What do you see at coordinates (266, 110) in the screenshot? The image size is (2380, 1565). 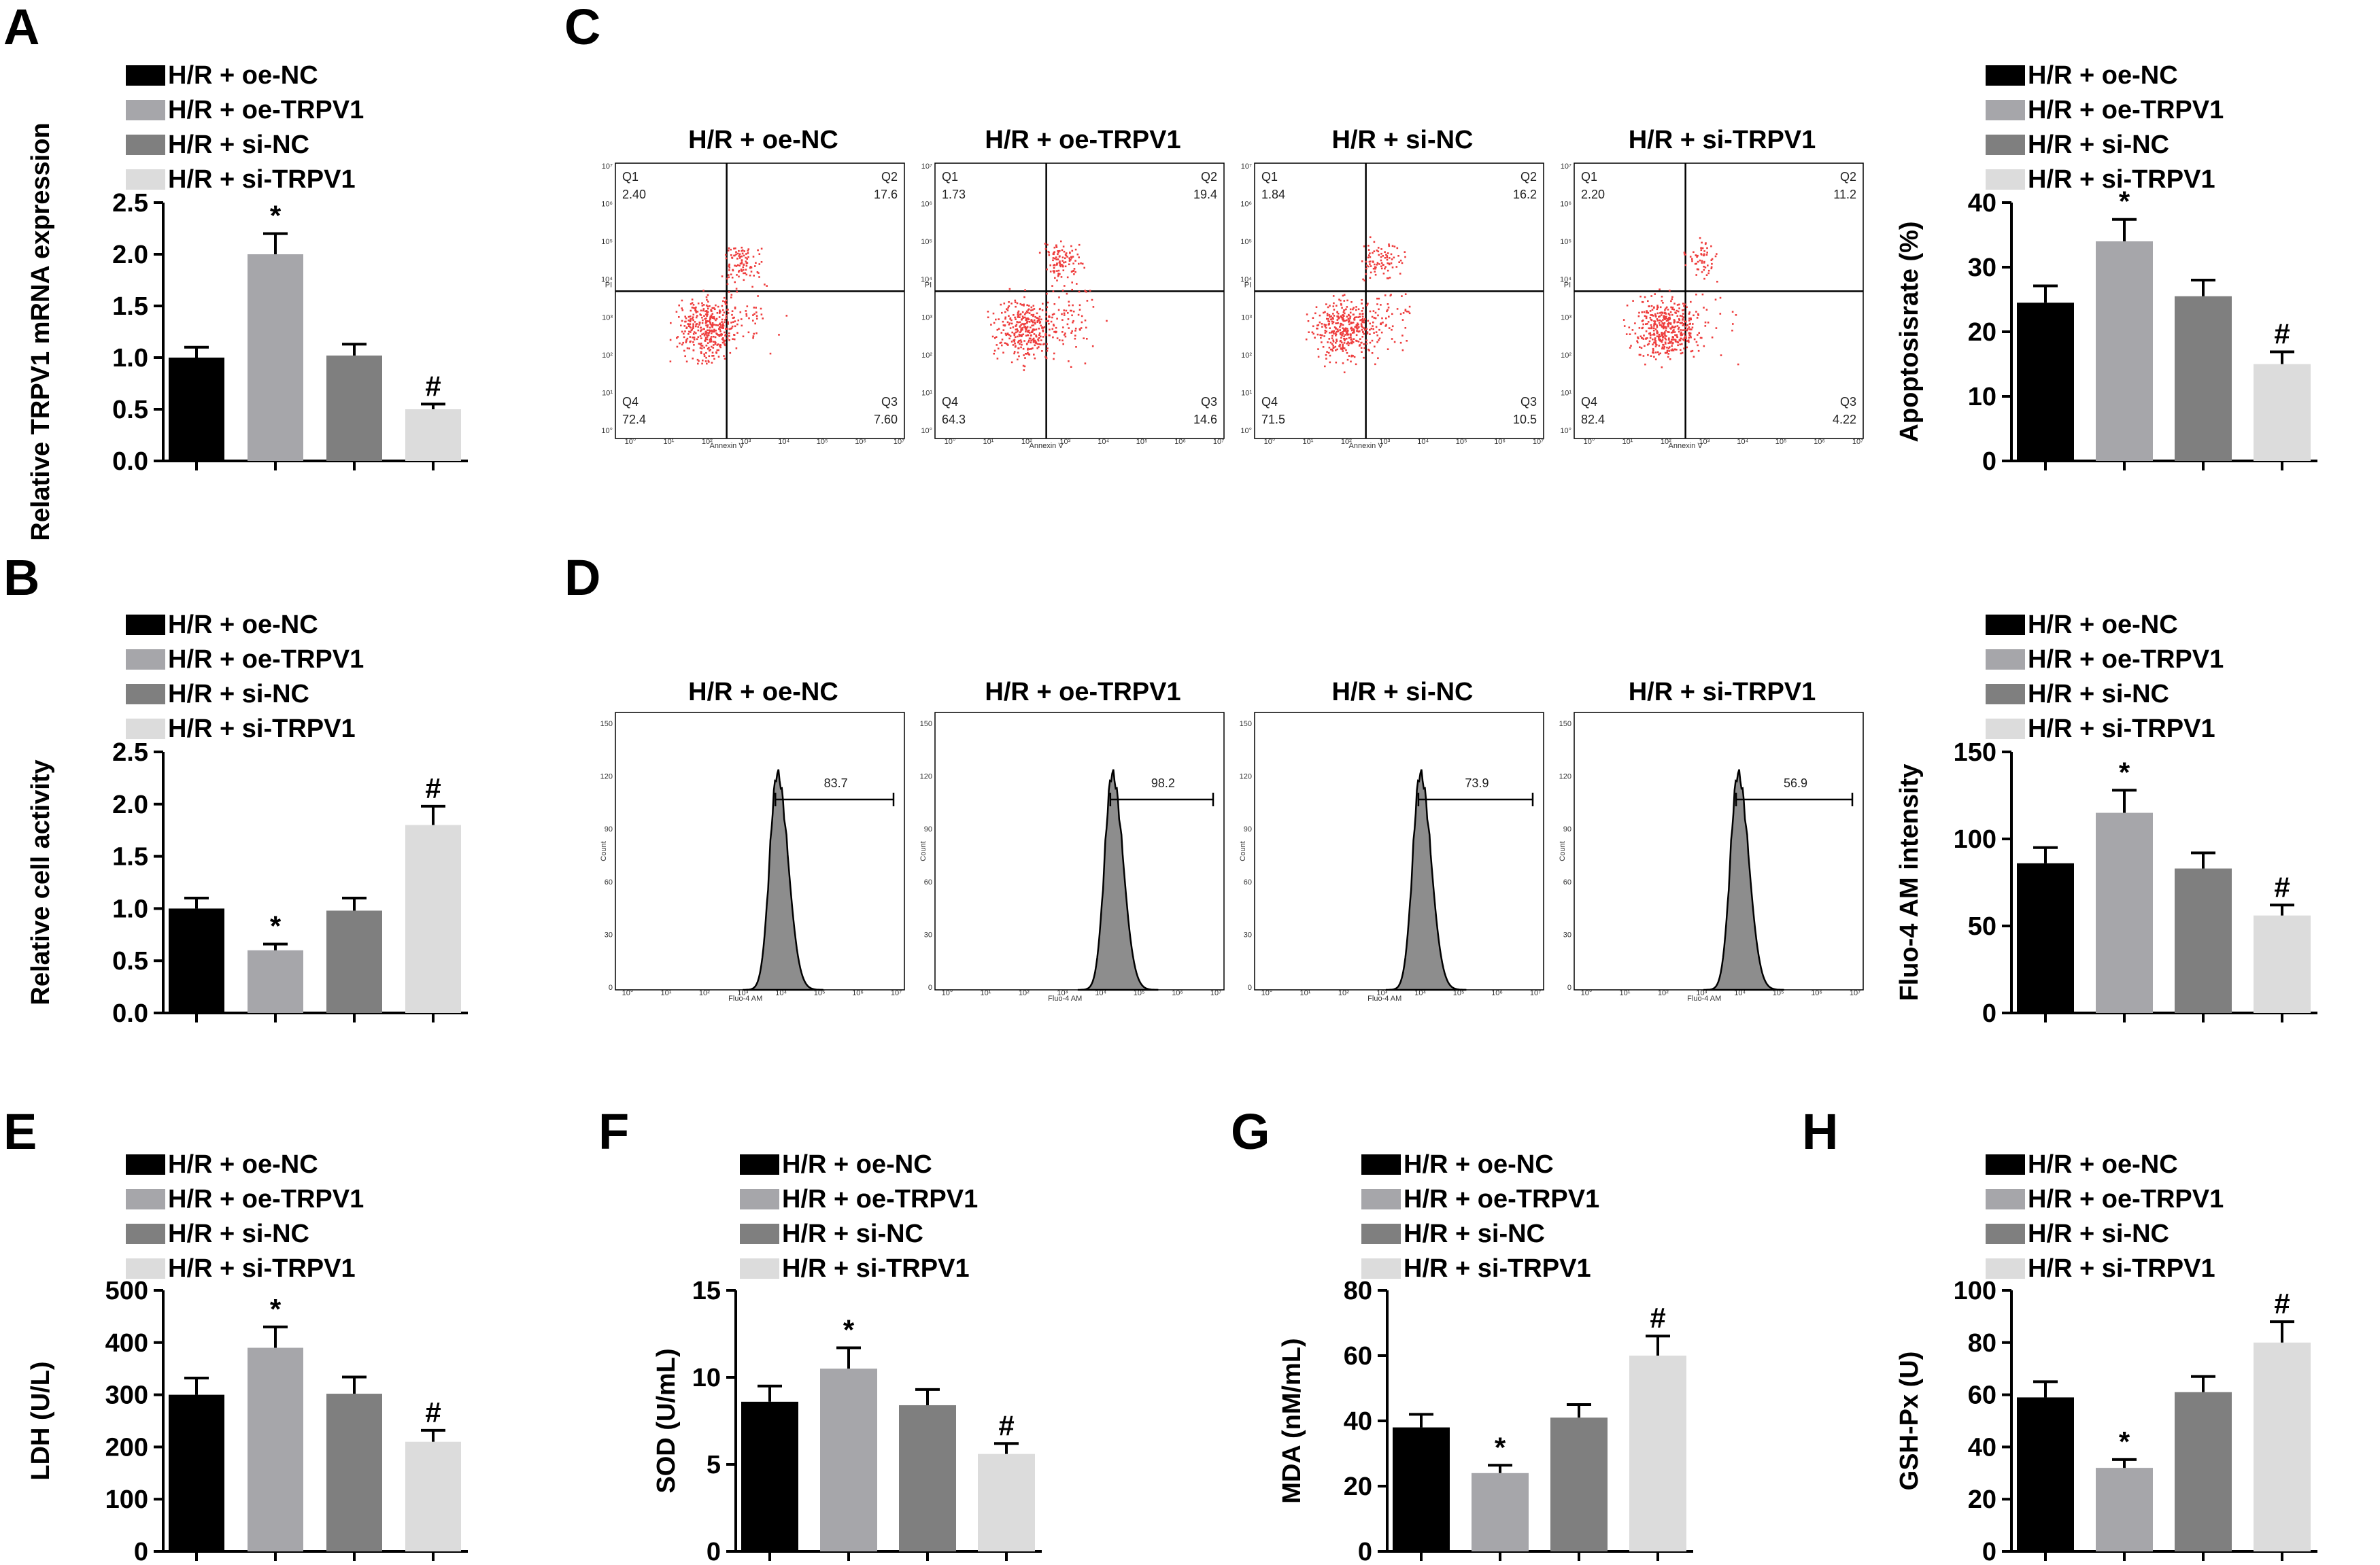 I see `legend-label-a-1: H/R + oe-TRPV1` at bounding box center [266, 110].